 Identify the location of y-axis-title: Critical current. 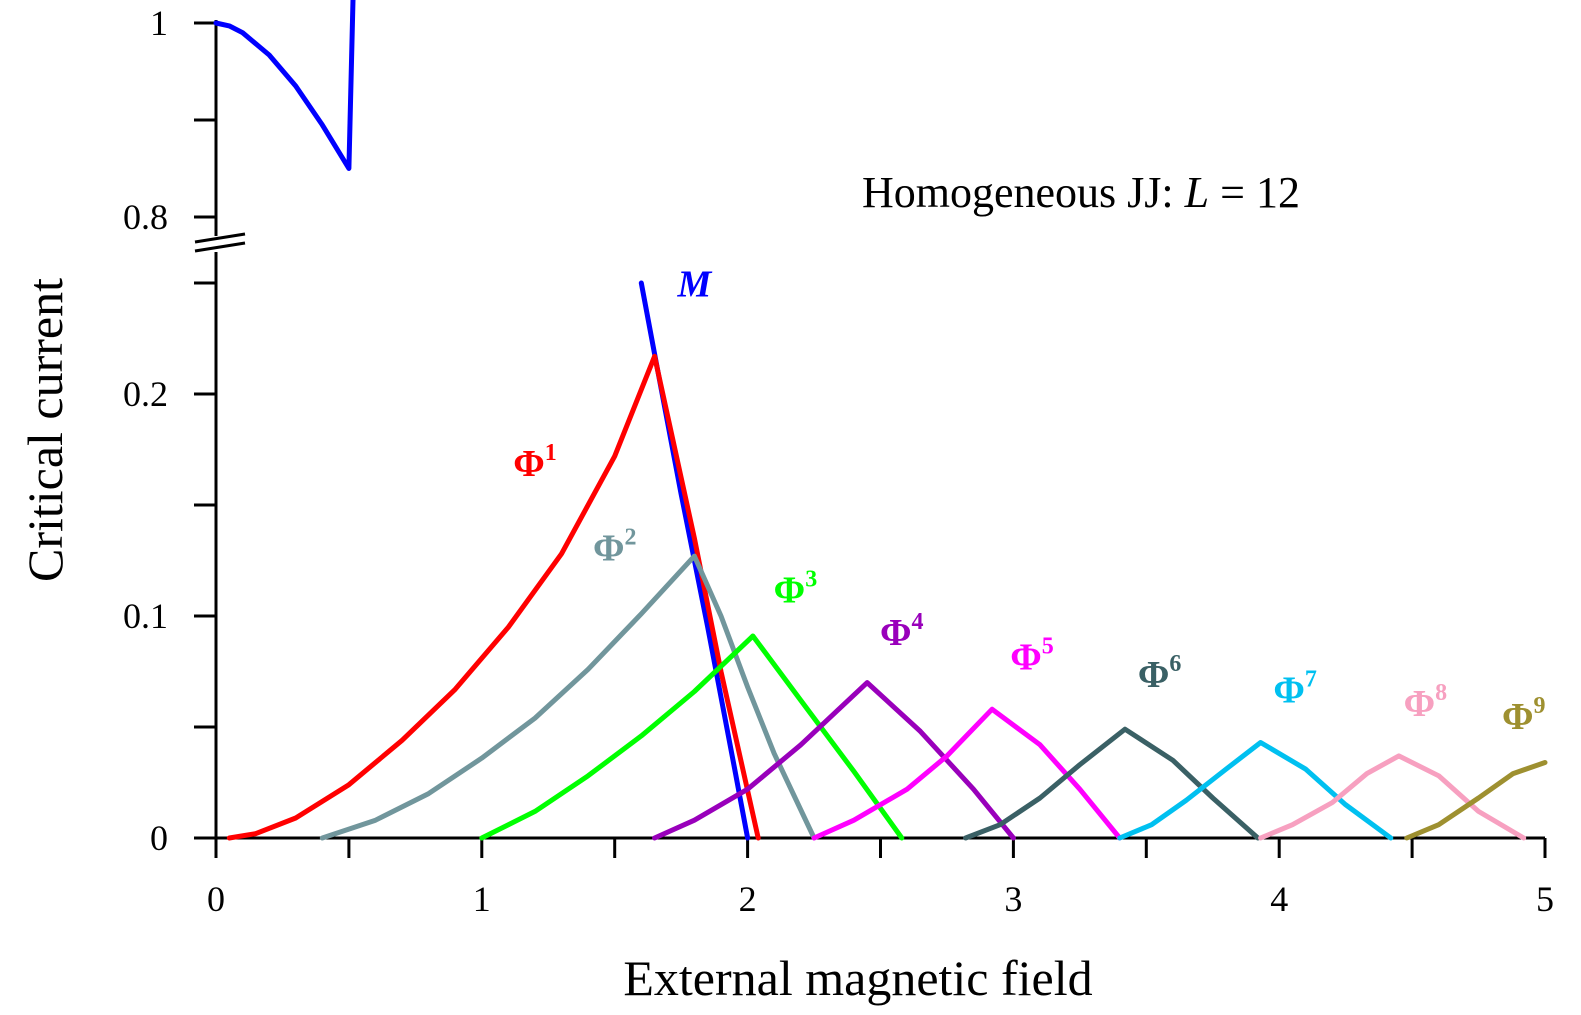
(45, 430).